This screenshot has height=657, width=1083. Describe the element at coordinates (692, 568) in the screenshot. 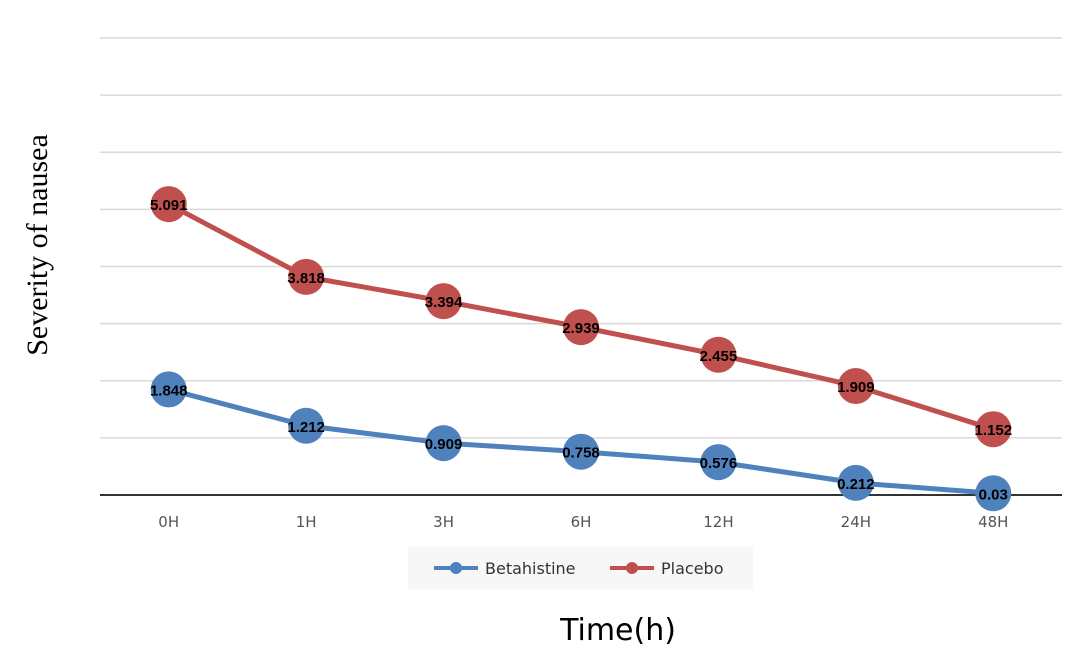

I see `legend-label-placebo: Placebo` at that location.